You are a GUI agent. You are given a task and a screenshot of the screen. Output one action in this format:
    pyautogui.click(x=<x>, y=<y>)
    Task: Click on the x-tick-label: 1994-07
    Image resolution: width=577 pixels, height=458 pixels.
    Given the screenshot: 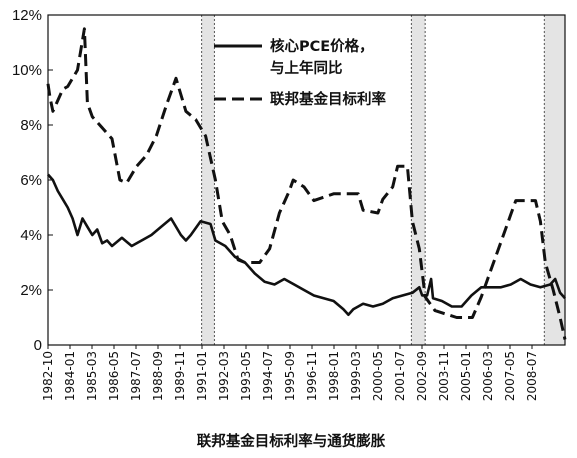 What is the action you would take?
    pyautogui.click(x=268, y=376)
    